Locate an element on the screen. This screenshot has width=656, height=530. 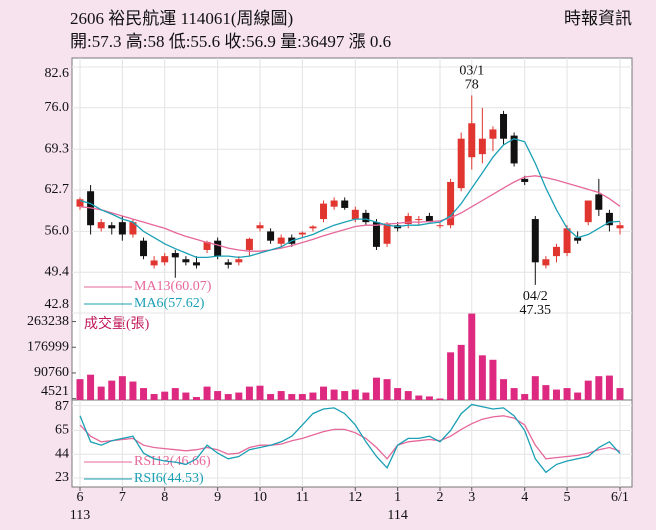
x-tick-label: 6/1 is located at coordinates (620, 497).